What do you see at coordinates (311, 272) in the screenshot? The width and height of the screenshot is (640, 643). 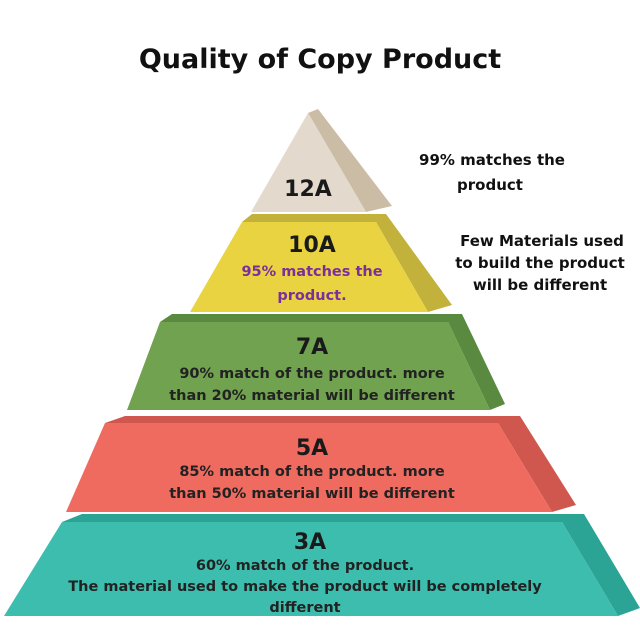 I see `level-10a-desc-line-1: 95% matches the` at bounding box center [311, 272].